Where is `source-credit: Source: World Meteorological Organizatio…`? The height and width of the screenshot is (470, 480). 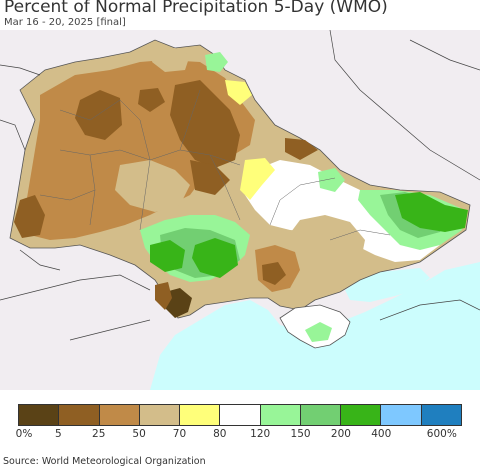
source-credit: Source: World Meteorological Organizatio… is located at coordinates (104, 461).